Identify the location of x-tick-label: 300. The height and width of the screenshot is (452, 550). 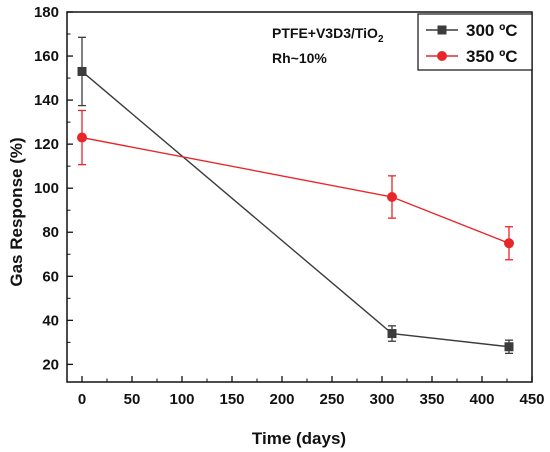
(381, 399).